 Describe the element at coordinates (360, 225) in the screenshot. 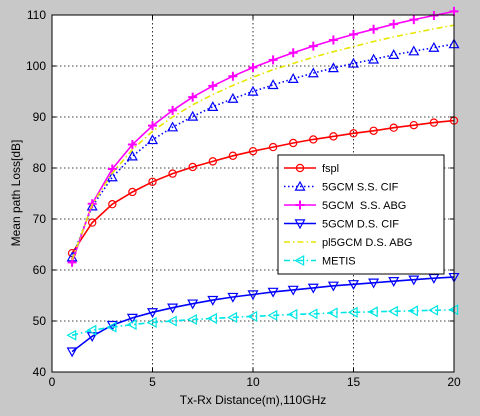

I see `legend-label: 5GCM D.S. CIF` at that location.